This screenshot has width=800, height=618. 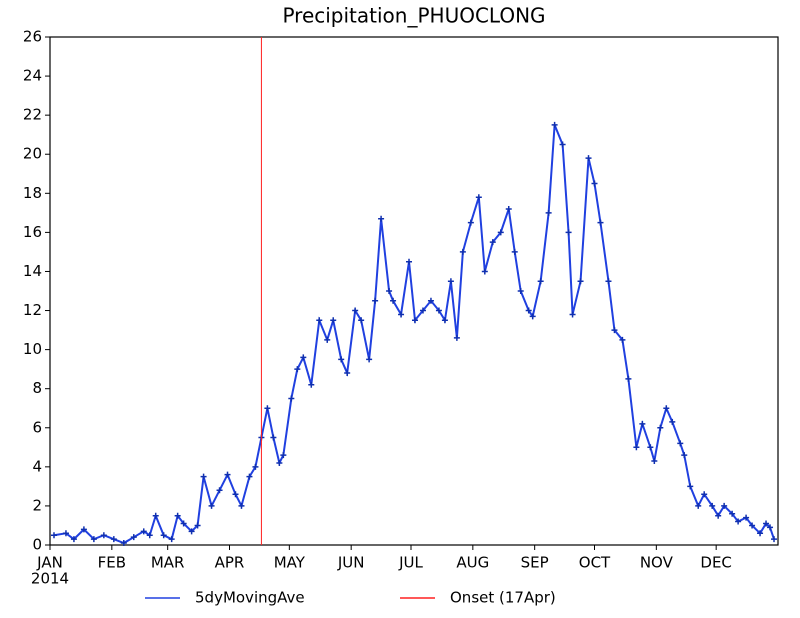 I want to click on y-tick-label: 18, so click(x=32, y=193).